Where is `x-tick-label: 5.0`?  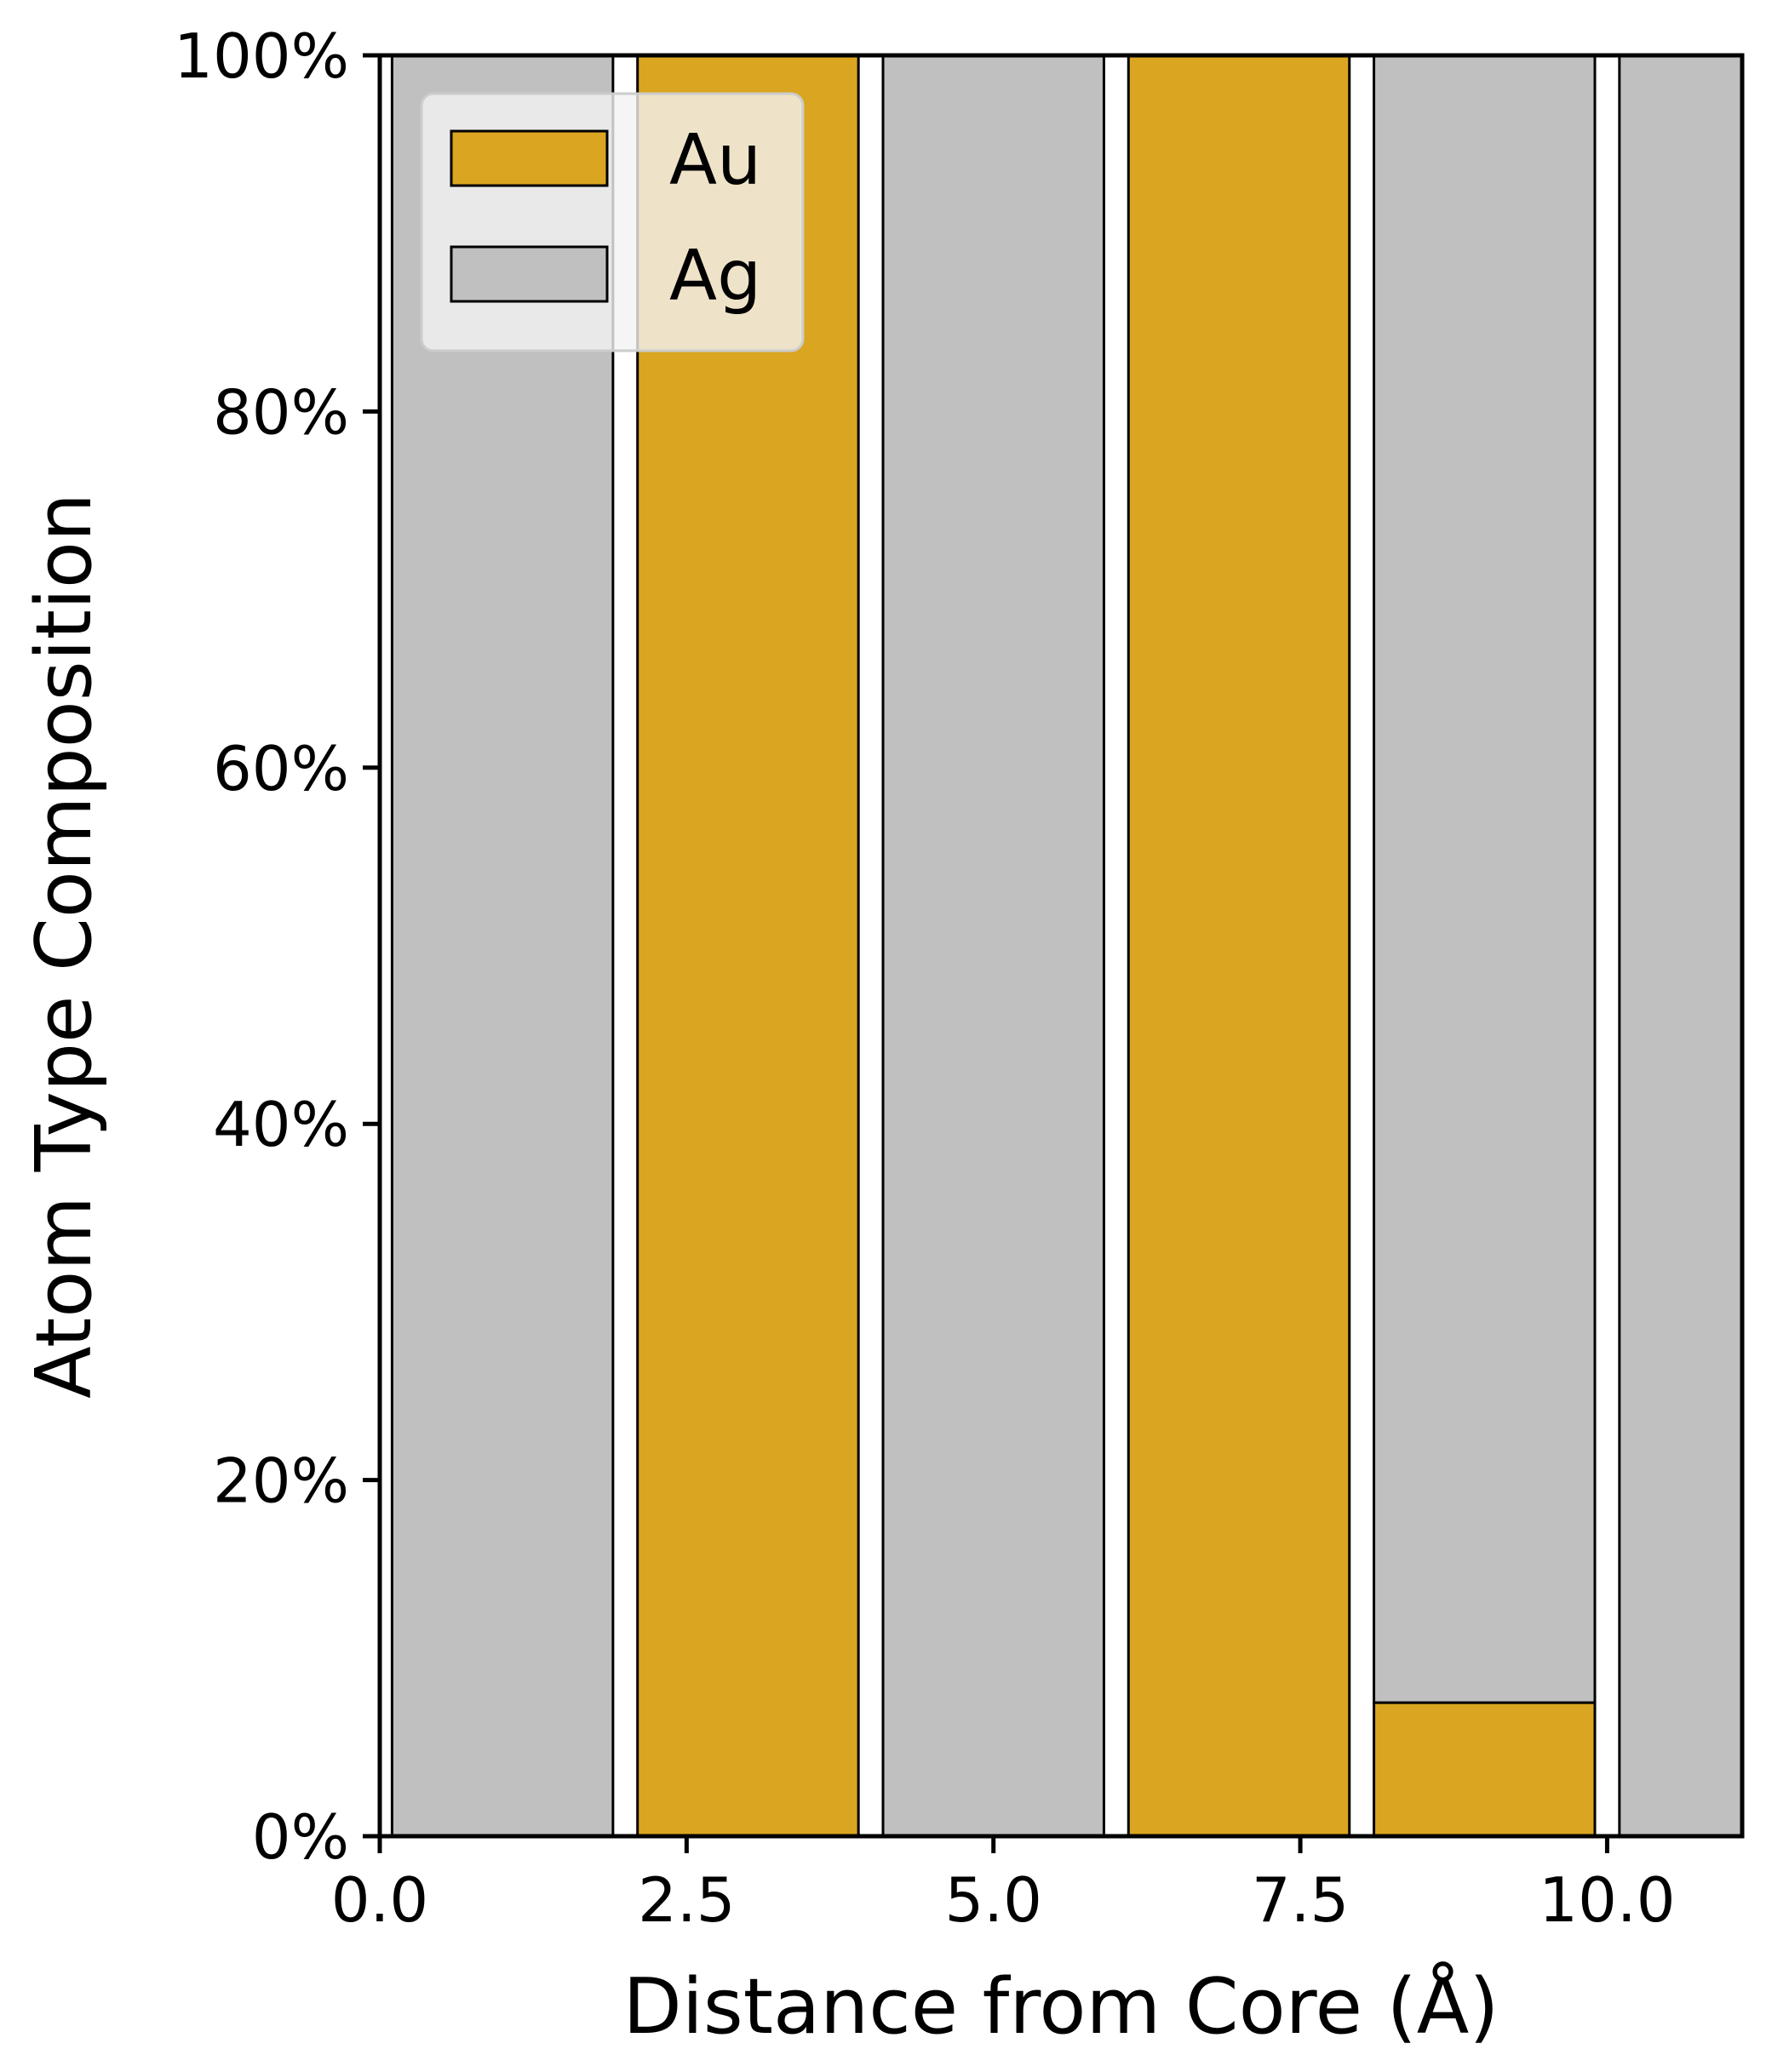
x-tick-label: 5.0 is located at coordinates (993, 1900).